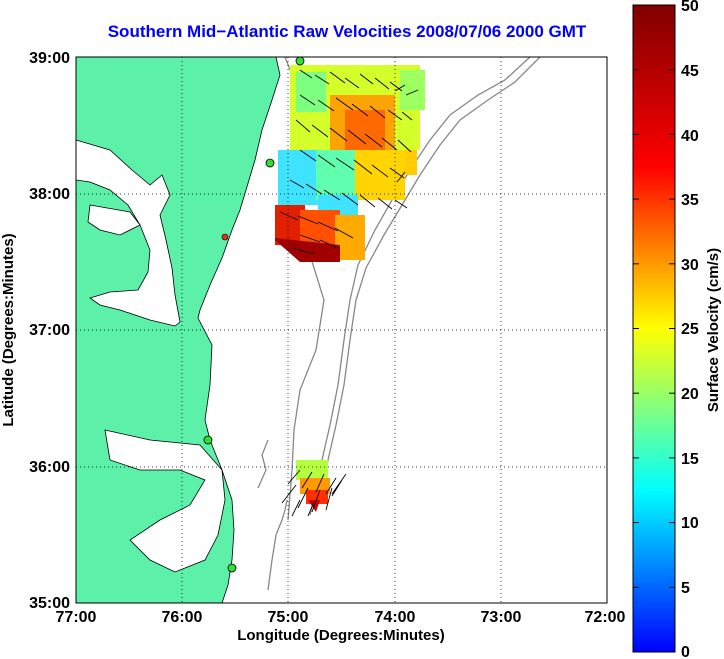  What do you see at coordinates (690, 459) in the screenshot?
I see `colorbar-tick-label: 15` at bounding box center [690, 459].